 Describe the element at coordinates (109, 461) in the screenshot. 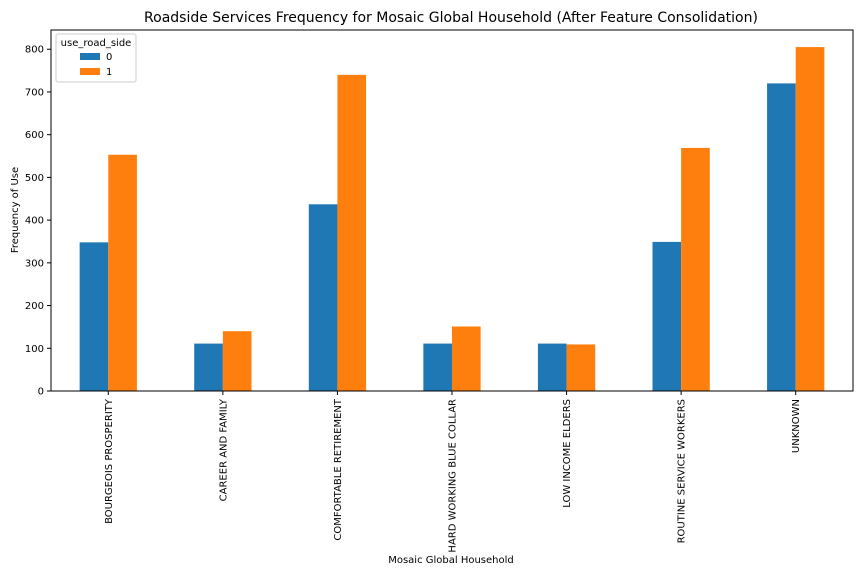

I see `x-tick-label: BOURGEOIS PROSPERITY` at that location.